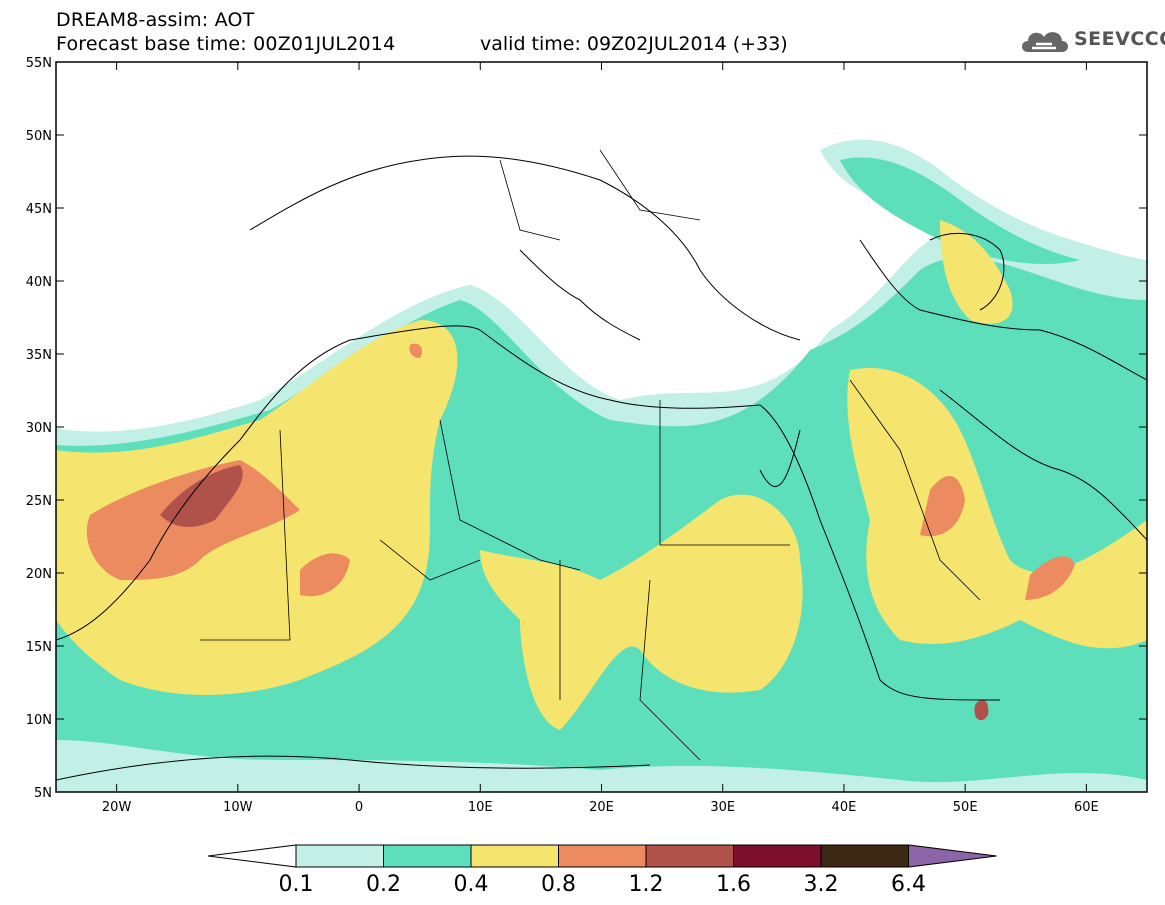  I want to click on valid-time: valid time: 09Z02JUL2014 (+33), so click(634, 44).